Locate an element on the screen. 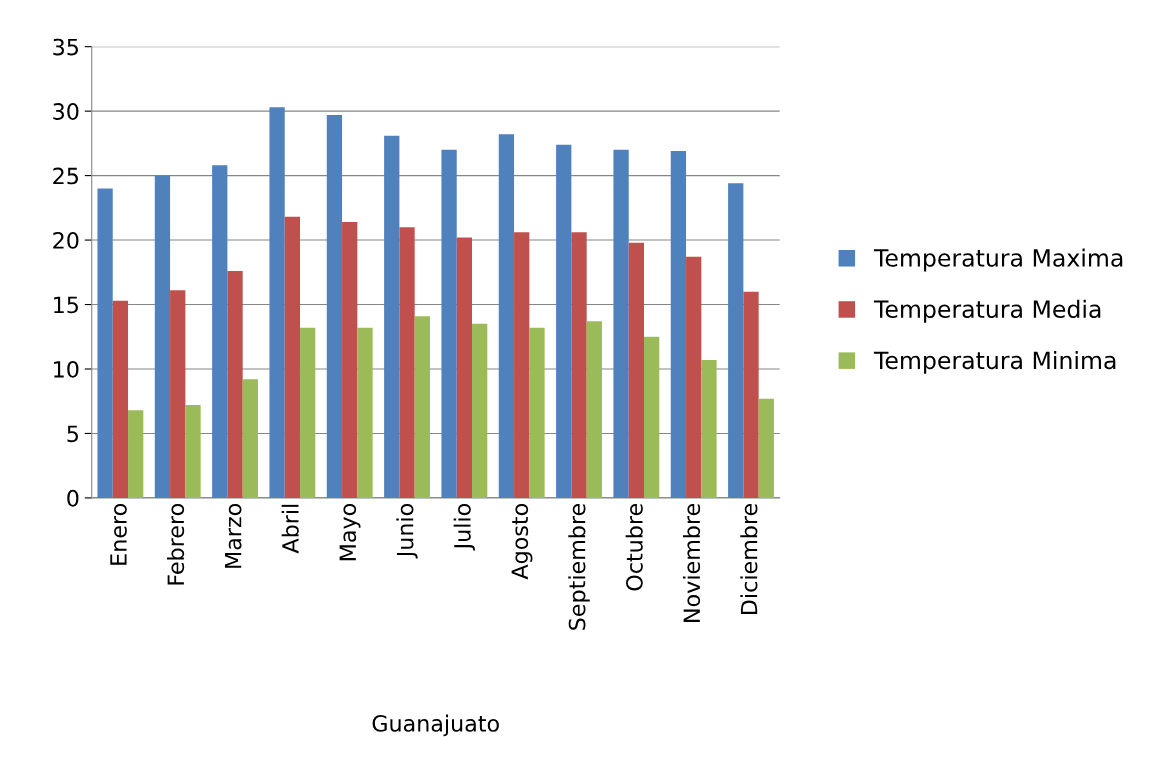 This screenshot has height=778, width=1176. x-tick-label: Febrero is located at coordinates (175, 544).